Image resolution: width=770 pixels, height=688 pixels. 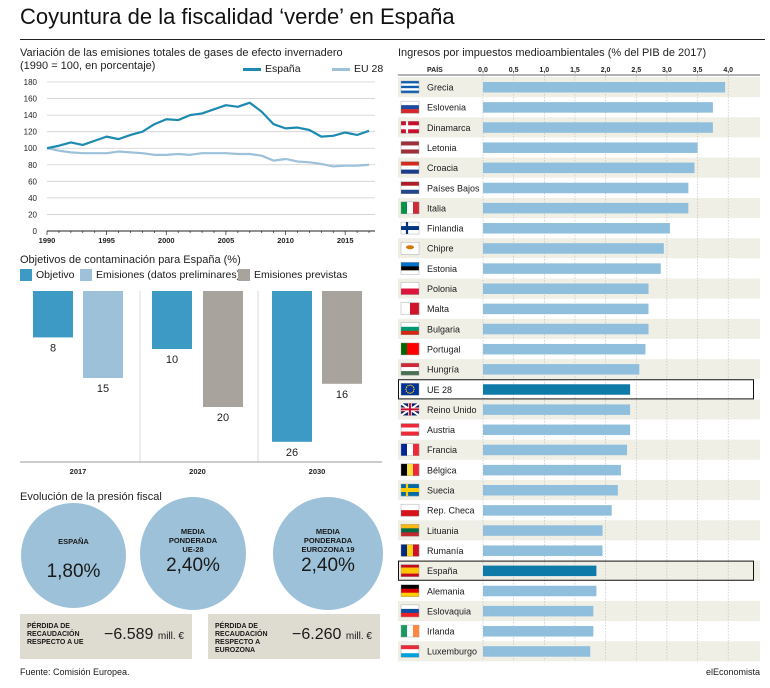 I want to click on legend-preliminares-label: Emisiones (datos preliminares), so click(x=168, y=275).